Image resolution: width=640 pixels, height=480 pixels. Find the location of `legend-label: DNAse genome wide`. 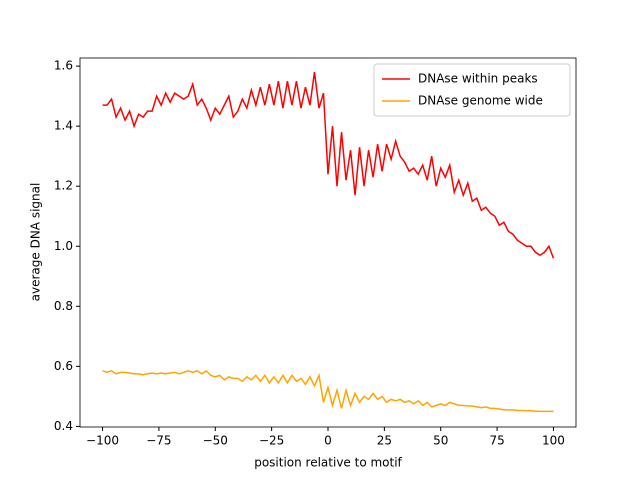

legend-label: DNAse genome wide is located at coordinates (480, 101).